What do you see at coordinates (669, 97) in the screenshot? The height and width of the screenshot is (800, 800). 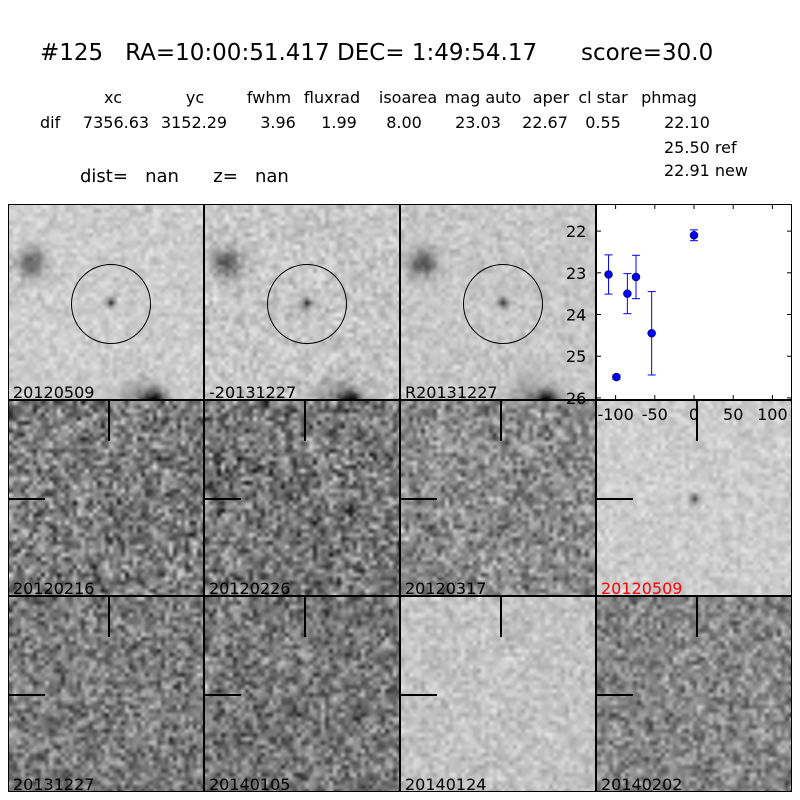 I see `column-header: phmag` at bounding box center [669, 97].